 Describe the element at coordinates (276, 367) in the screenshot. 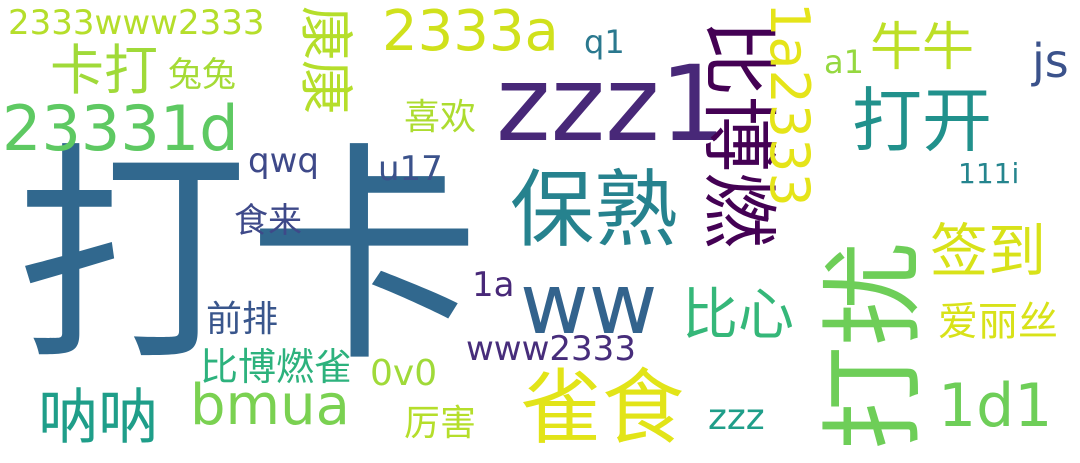

I see `word-bibo-ranque: 比博燃雀` at that location.